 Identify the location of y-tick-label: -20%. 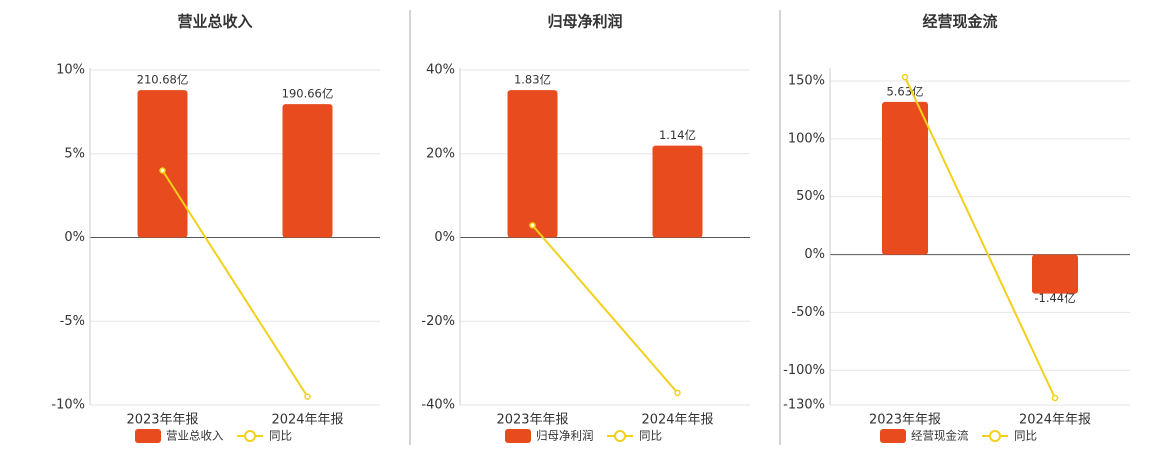
(438, 321).